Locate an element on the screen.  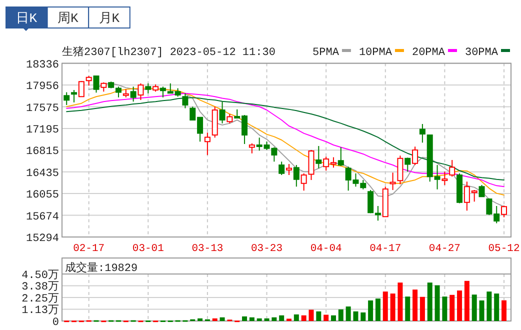
y-tick-label: 15294 is located at coordinates (43, 239).